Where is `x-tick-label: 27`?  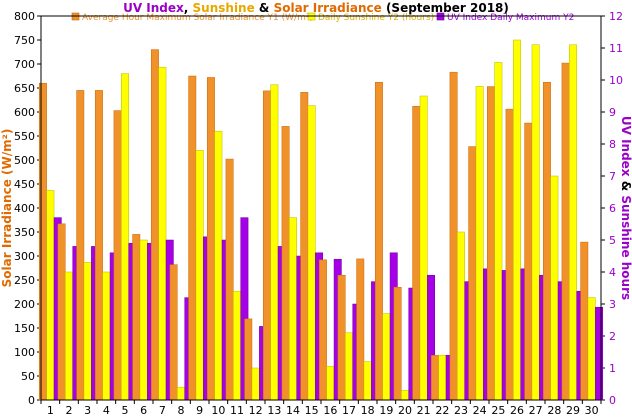
x-tick-label: 27 is located at coordinates (536, 410).